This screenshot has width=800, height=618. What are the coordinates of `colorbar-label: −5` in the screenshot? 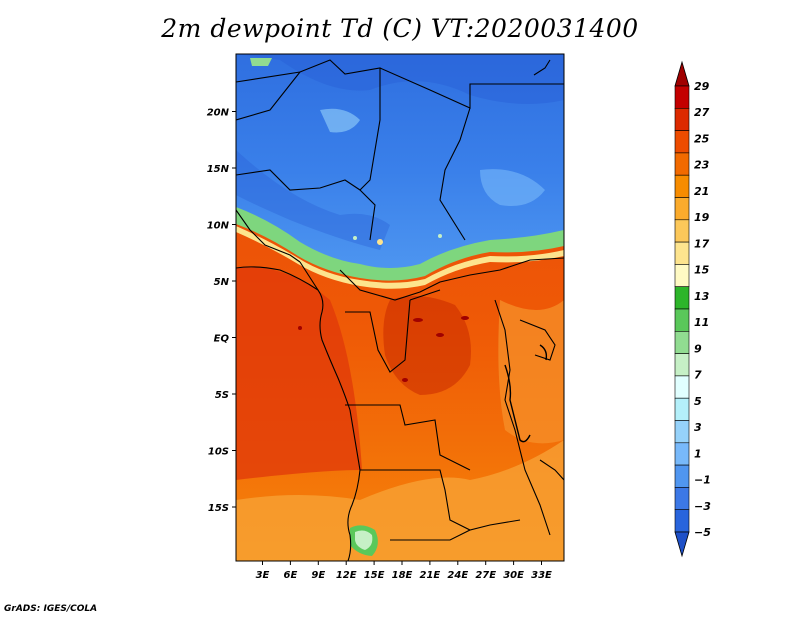 It's located at (702, 532).